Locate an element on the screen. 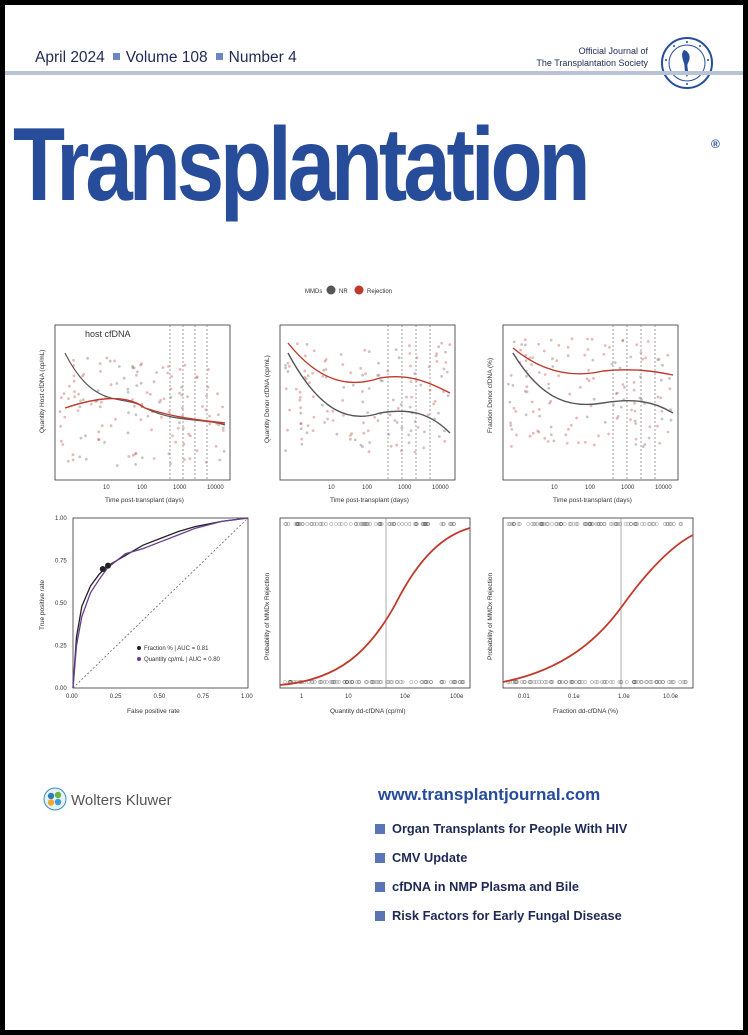 The height and width of the screenshot is (1035, 748). x-tick: 10e is located at coordinates (405, 697).